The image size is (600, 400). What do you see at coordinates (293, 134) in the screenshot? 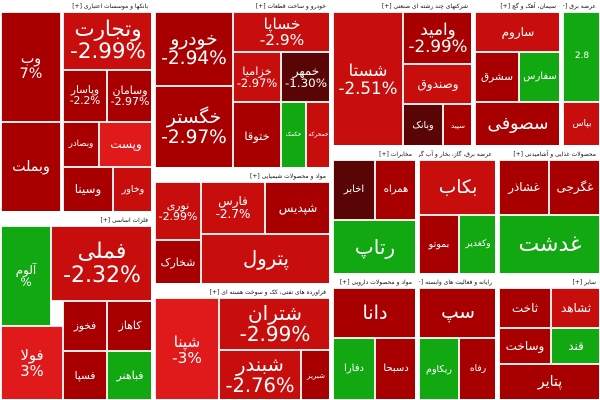
I see `stock-tile: خکمک` at bounding box center [293, 134].